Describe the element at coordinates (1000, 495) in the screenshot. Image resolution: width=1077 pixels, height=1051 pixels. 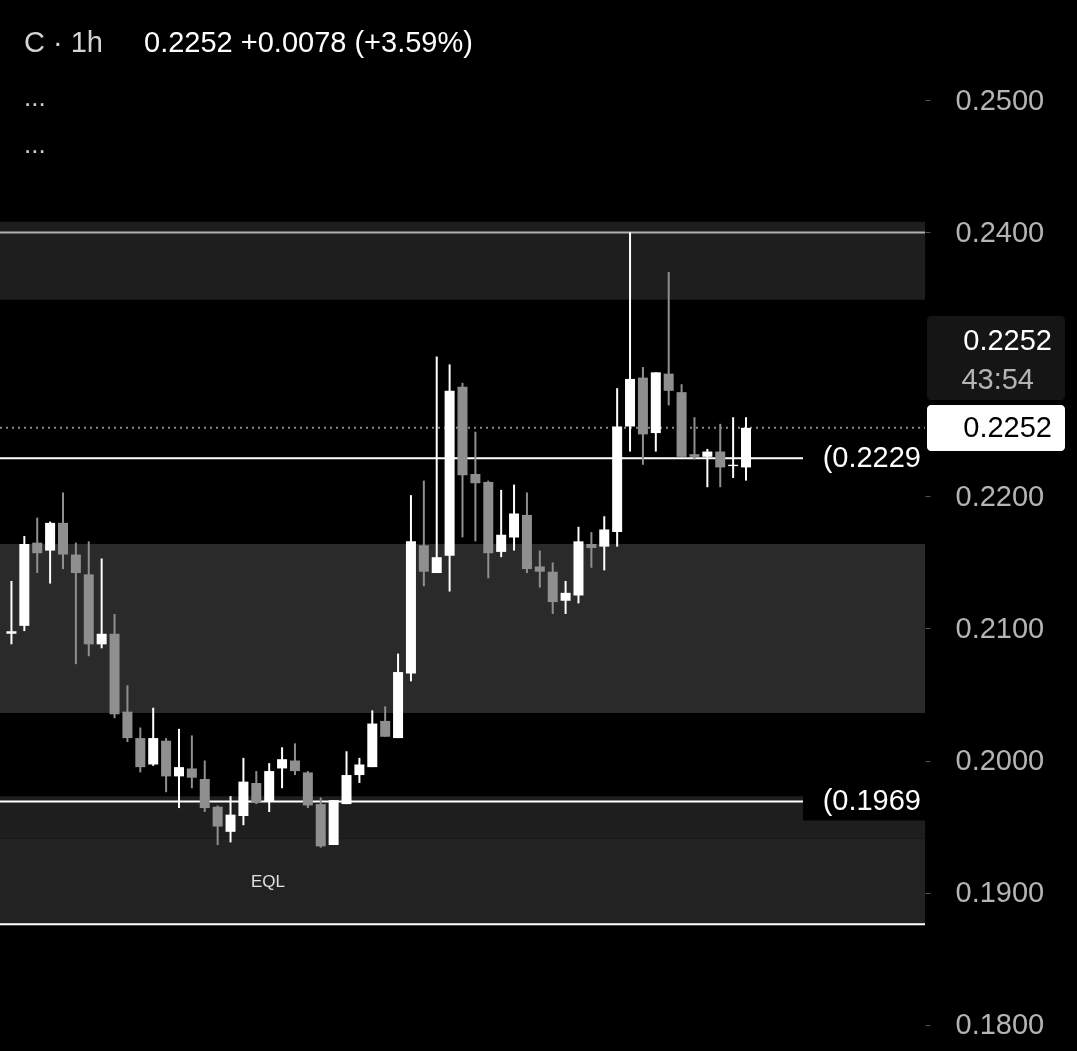
I see `y-tick-label: 0.2200` at that location.